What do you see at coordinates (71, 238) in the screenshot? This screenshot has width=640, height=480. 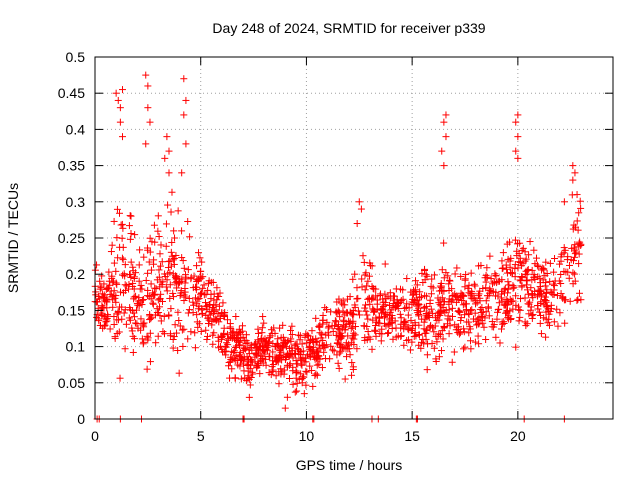 I see `y-tick-label: 0.25` at bounding box center [71, 238].